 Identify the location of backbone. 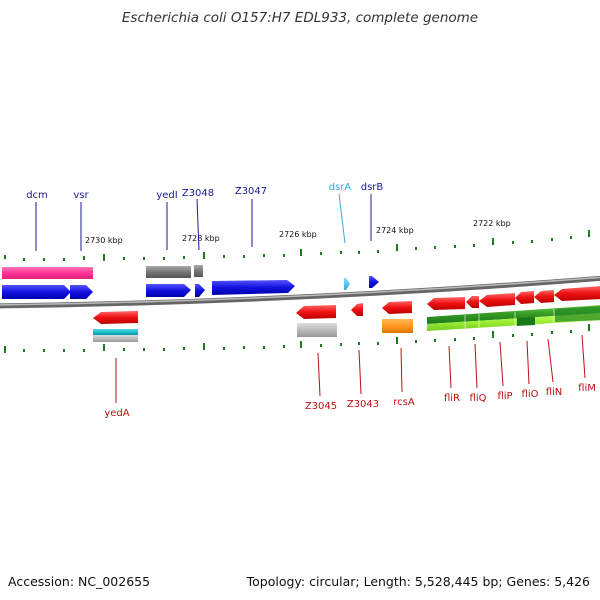
(300, 292).